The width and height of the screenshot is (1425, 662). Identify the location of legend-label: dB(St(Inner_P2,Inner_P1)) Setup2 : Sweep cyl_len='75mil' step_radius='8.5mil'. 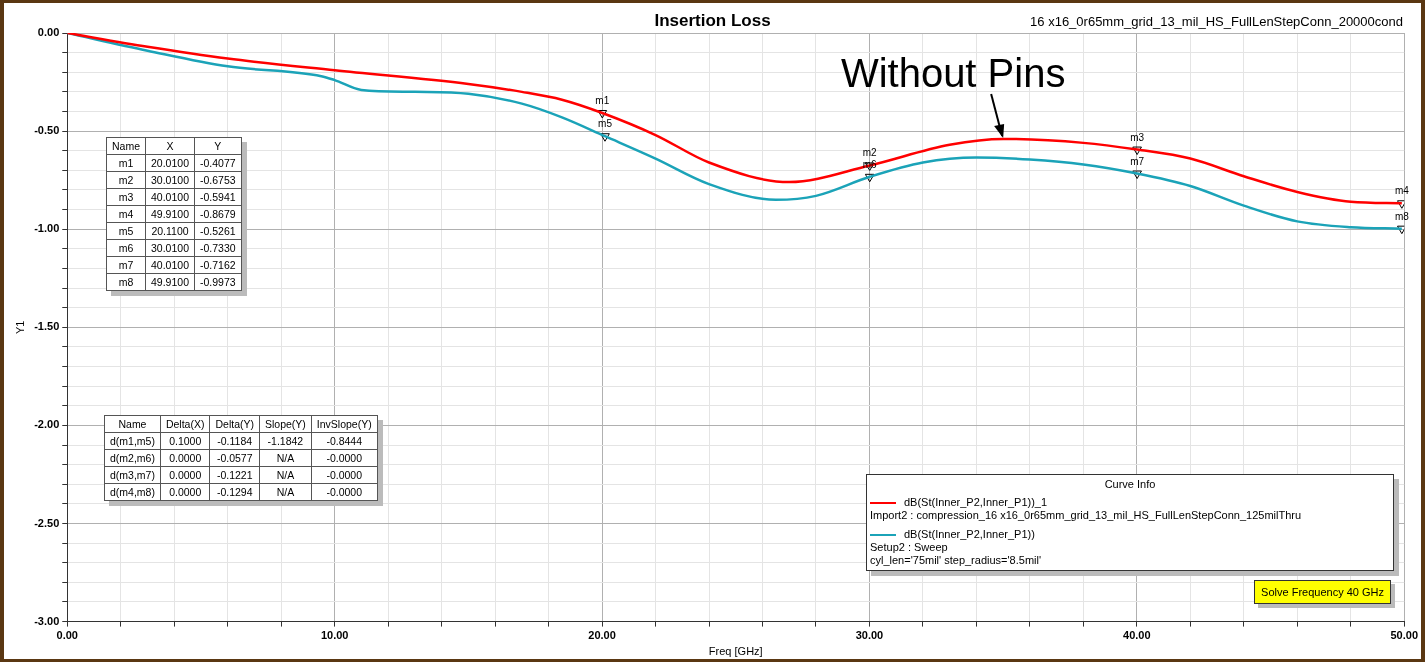
(956, 547).